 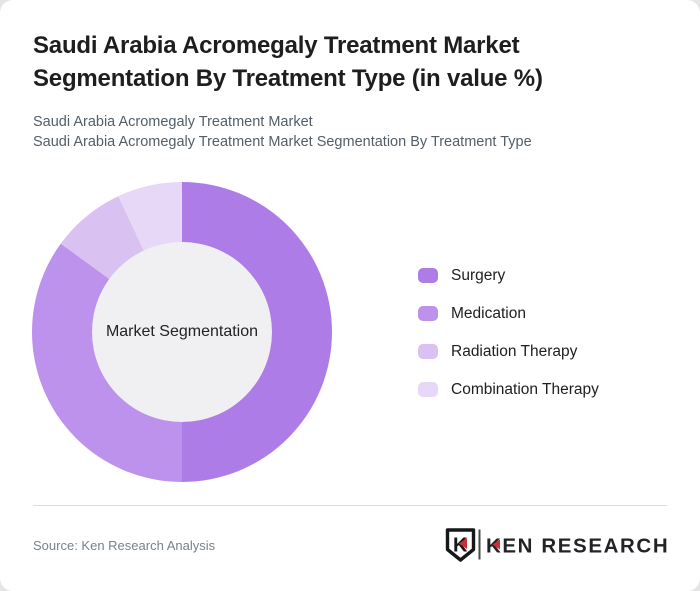 I want to click on logo-separator, so click(x=479, y=544).